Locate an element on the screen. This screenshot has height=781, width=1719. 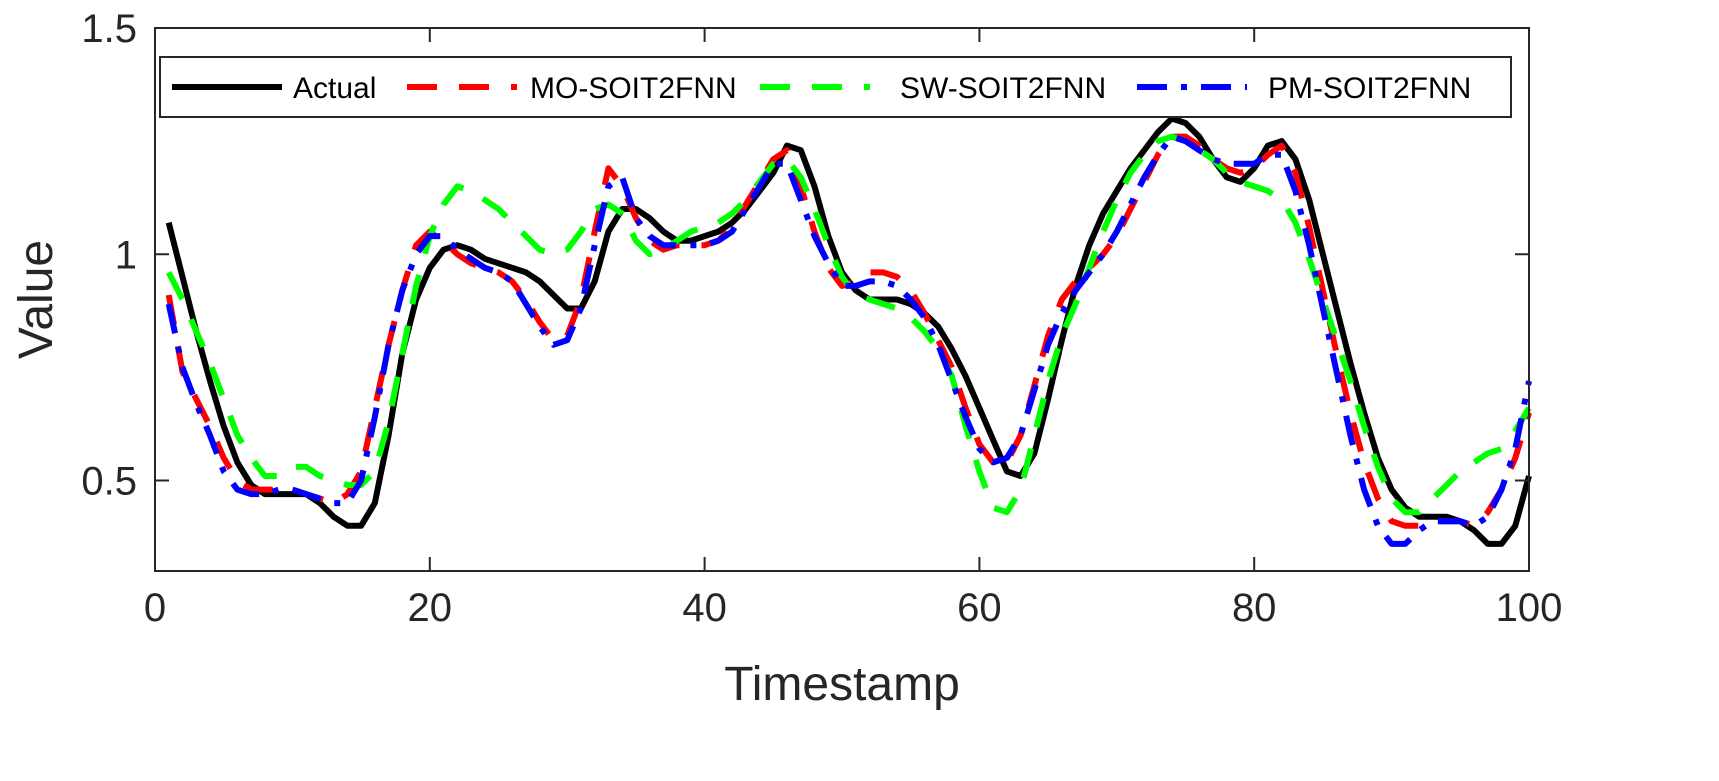
legend-label: Actual is located at coordinates (334, 88).